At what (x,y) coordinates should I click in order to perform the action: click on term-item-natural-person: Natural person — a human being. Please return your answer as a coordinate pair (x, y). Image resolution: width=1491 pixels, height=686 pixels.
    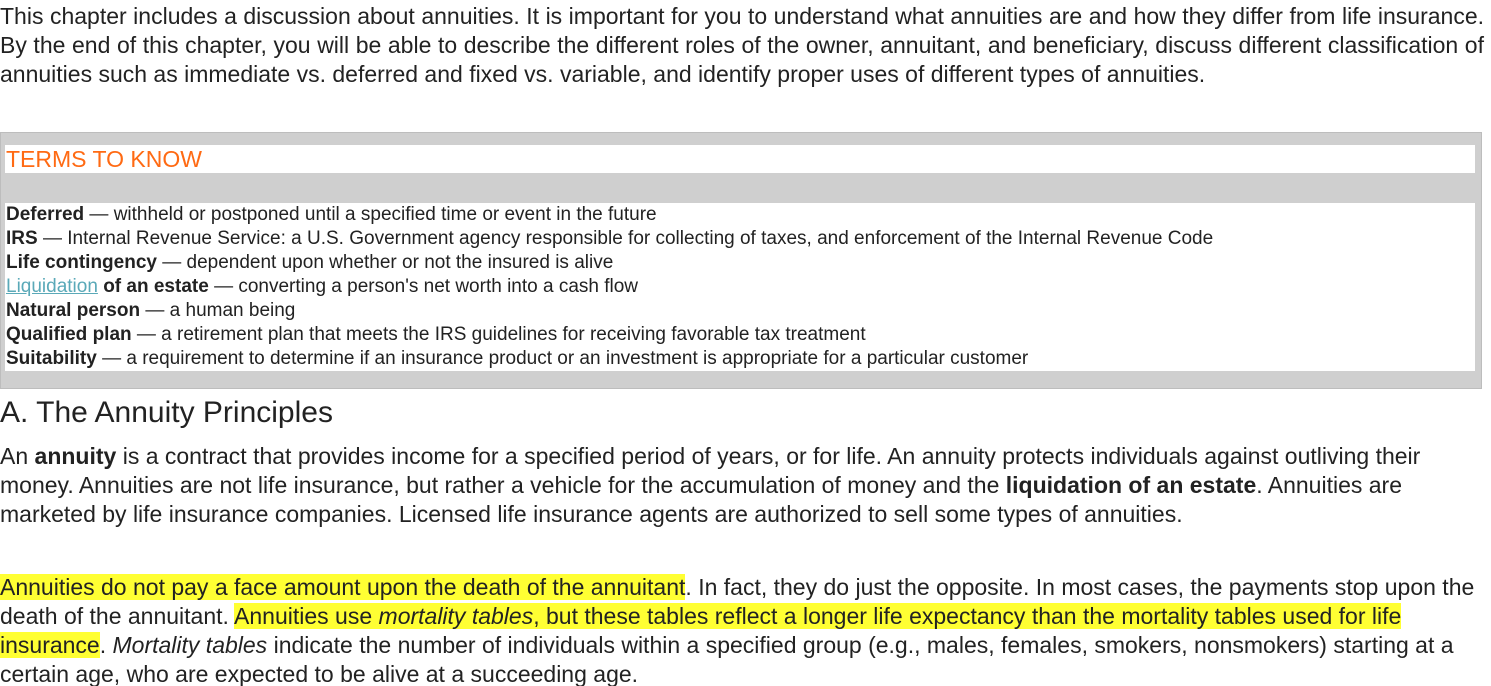
    Looking at the image, I should click on (609, 311).